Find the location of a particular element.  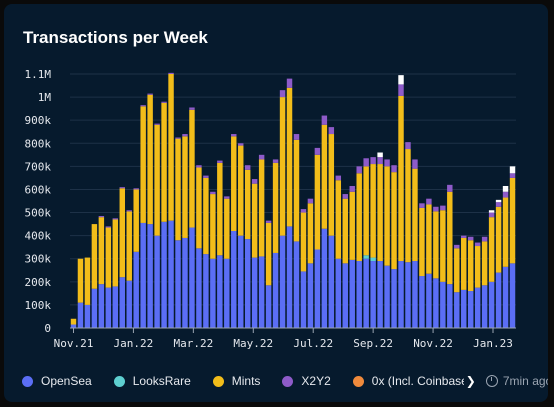

legend-item-opensea: OpenSea is located at coordinates (57, 381).